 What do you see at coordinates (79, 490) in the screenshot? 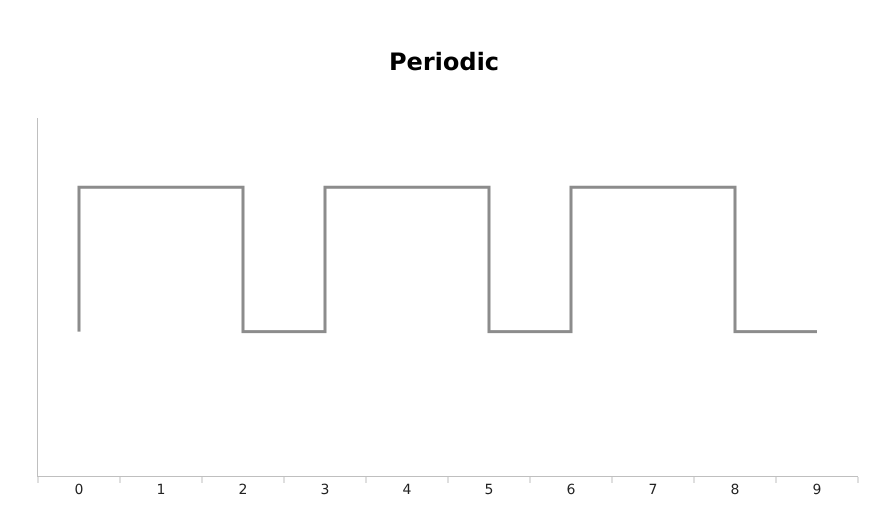
I see `x-tick-label: 0` at bounding box center [79, 490].